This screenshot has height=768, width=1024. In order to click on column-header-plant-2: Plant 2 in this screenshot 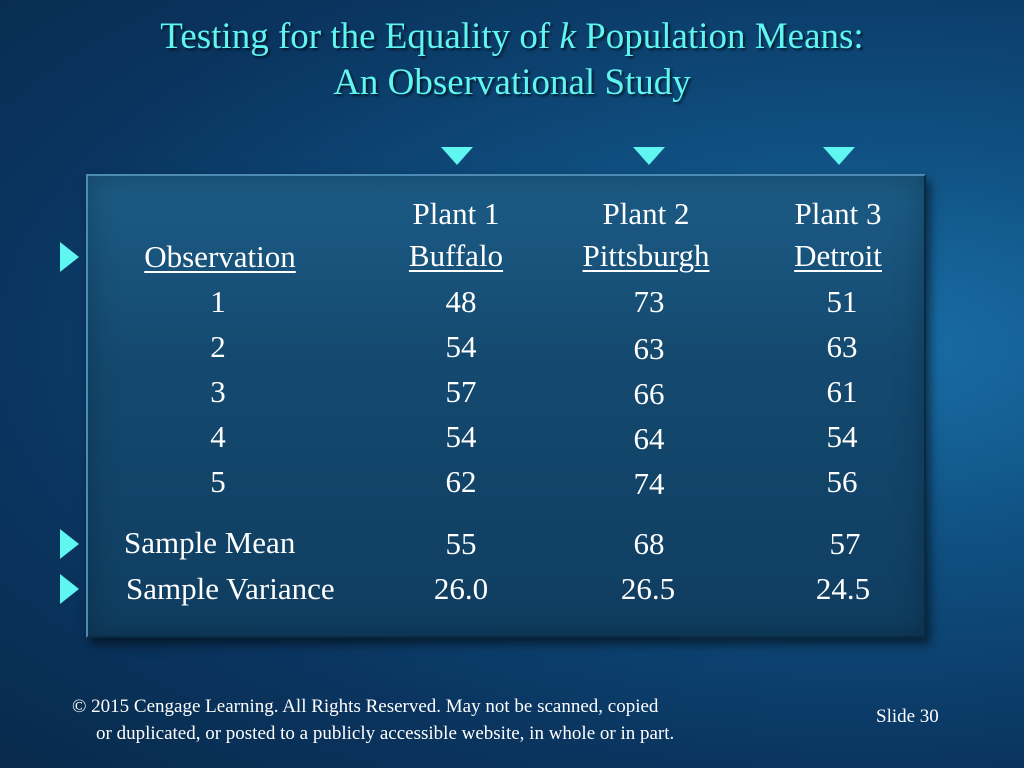, I will do `click(646, 213)`.